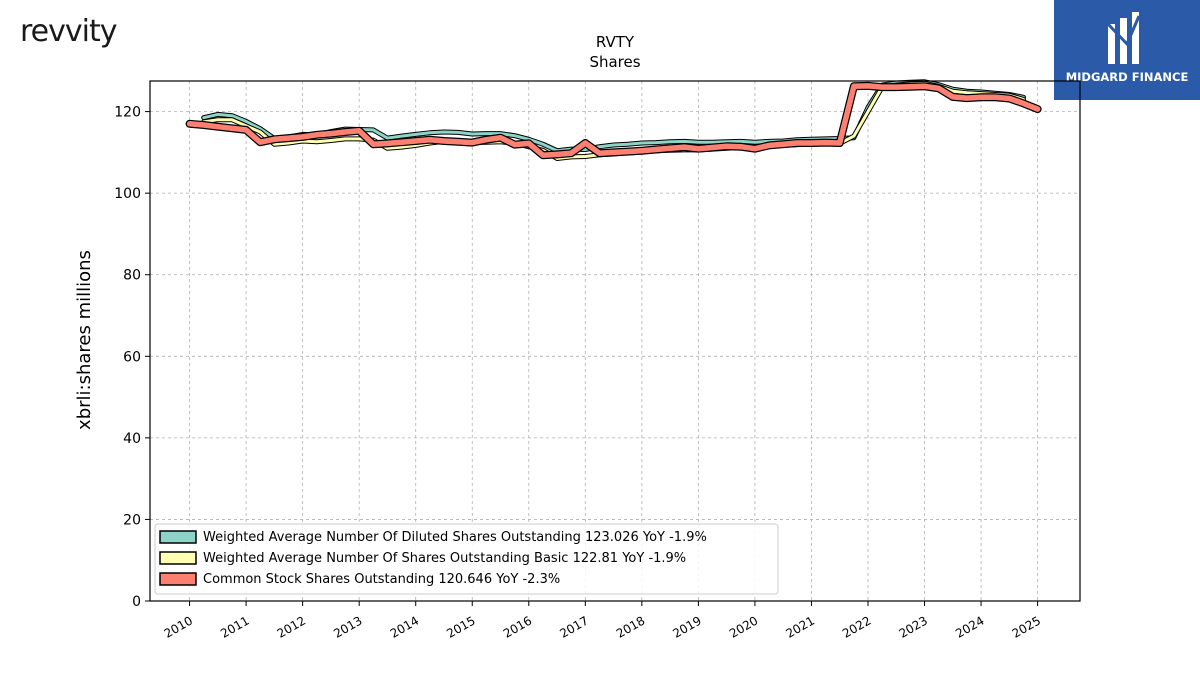 This screenshot has width=1200, height=675. What do you see at coordinates (743, 626) in the screenshot?
I see `x-tick-label: 2020` at bounding box center [743, 626].